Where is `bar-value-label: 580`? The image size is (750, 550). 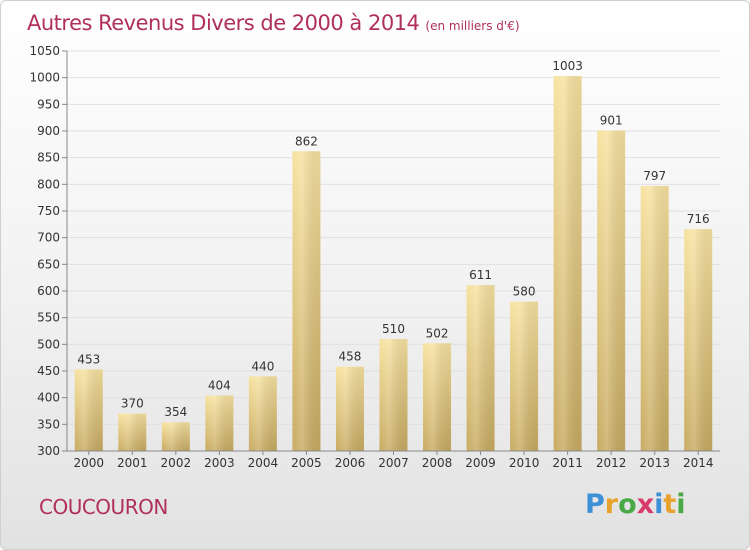 bar-value-label: 580 is located at coordinates (524, 292).